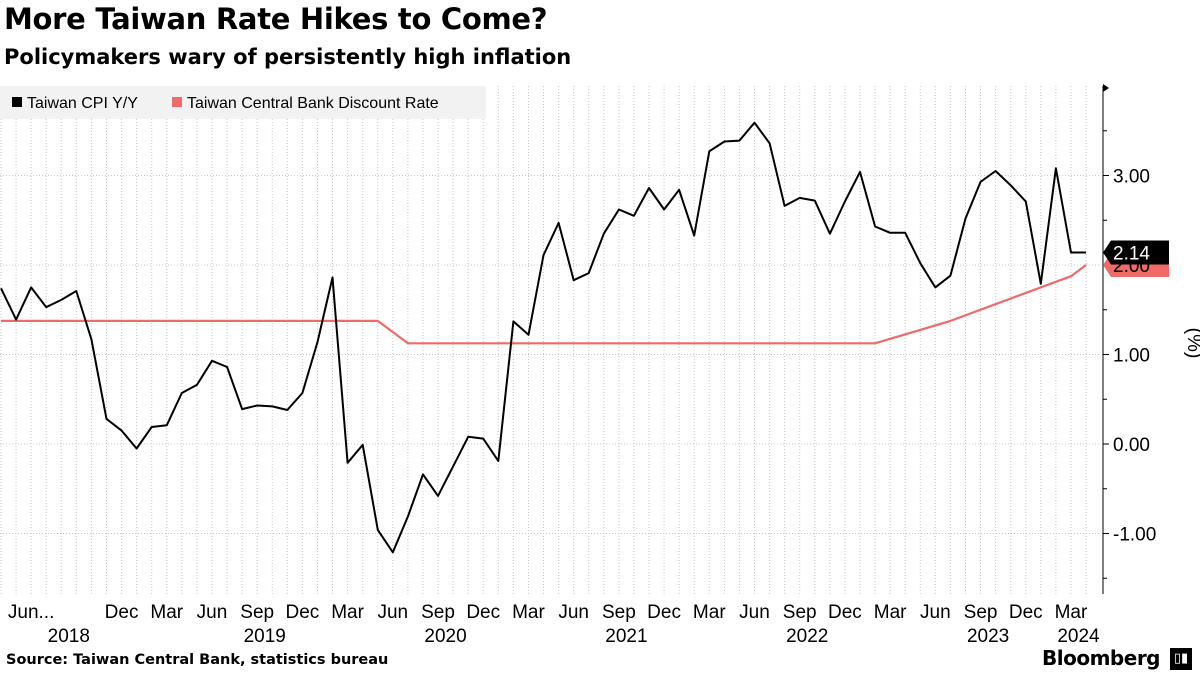 The image size is (1200, 675). Describe the element at coordinates (313, 103) in the screenshot. I see `legend-label-discount-rate: Taiwan Central Bank Discount Rate` at that location.